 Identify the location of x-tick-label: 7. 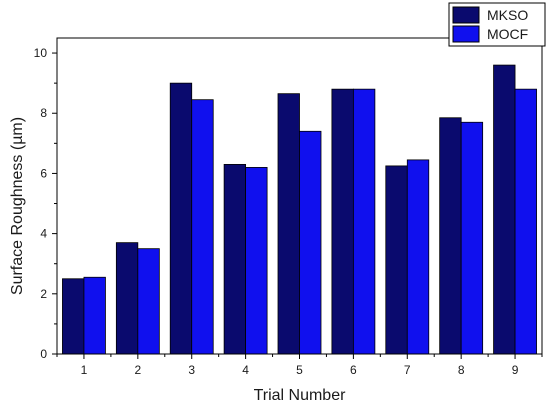
(407, 370).